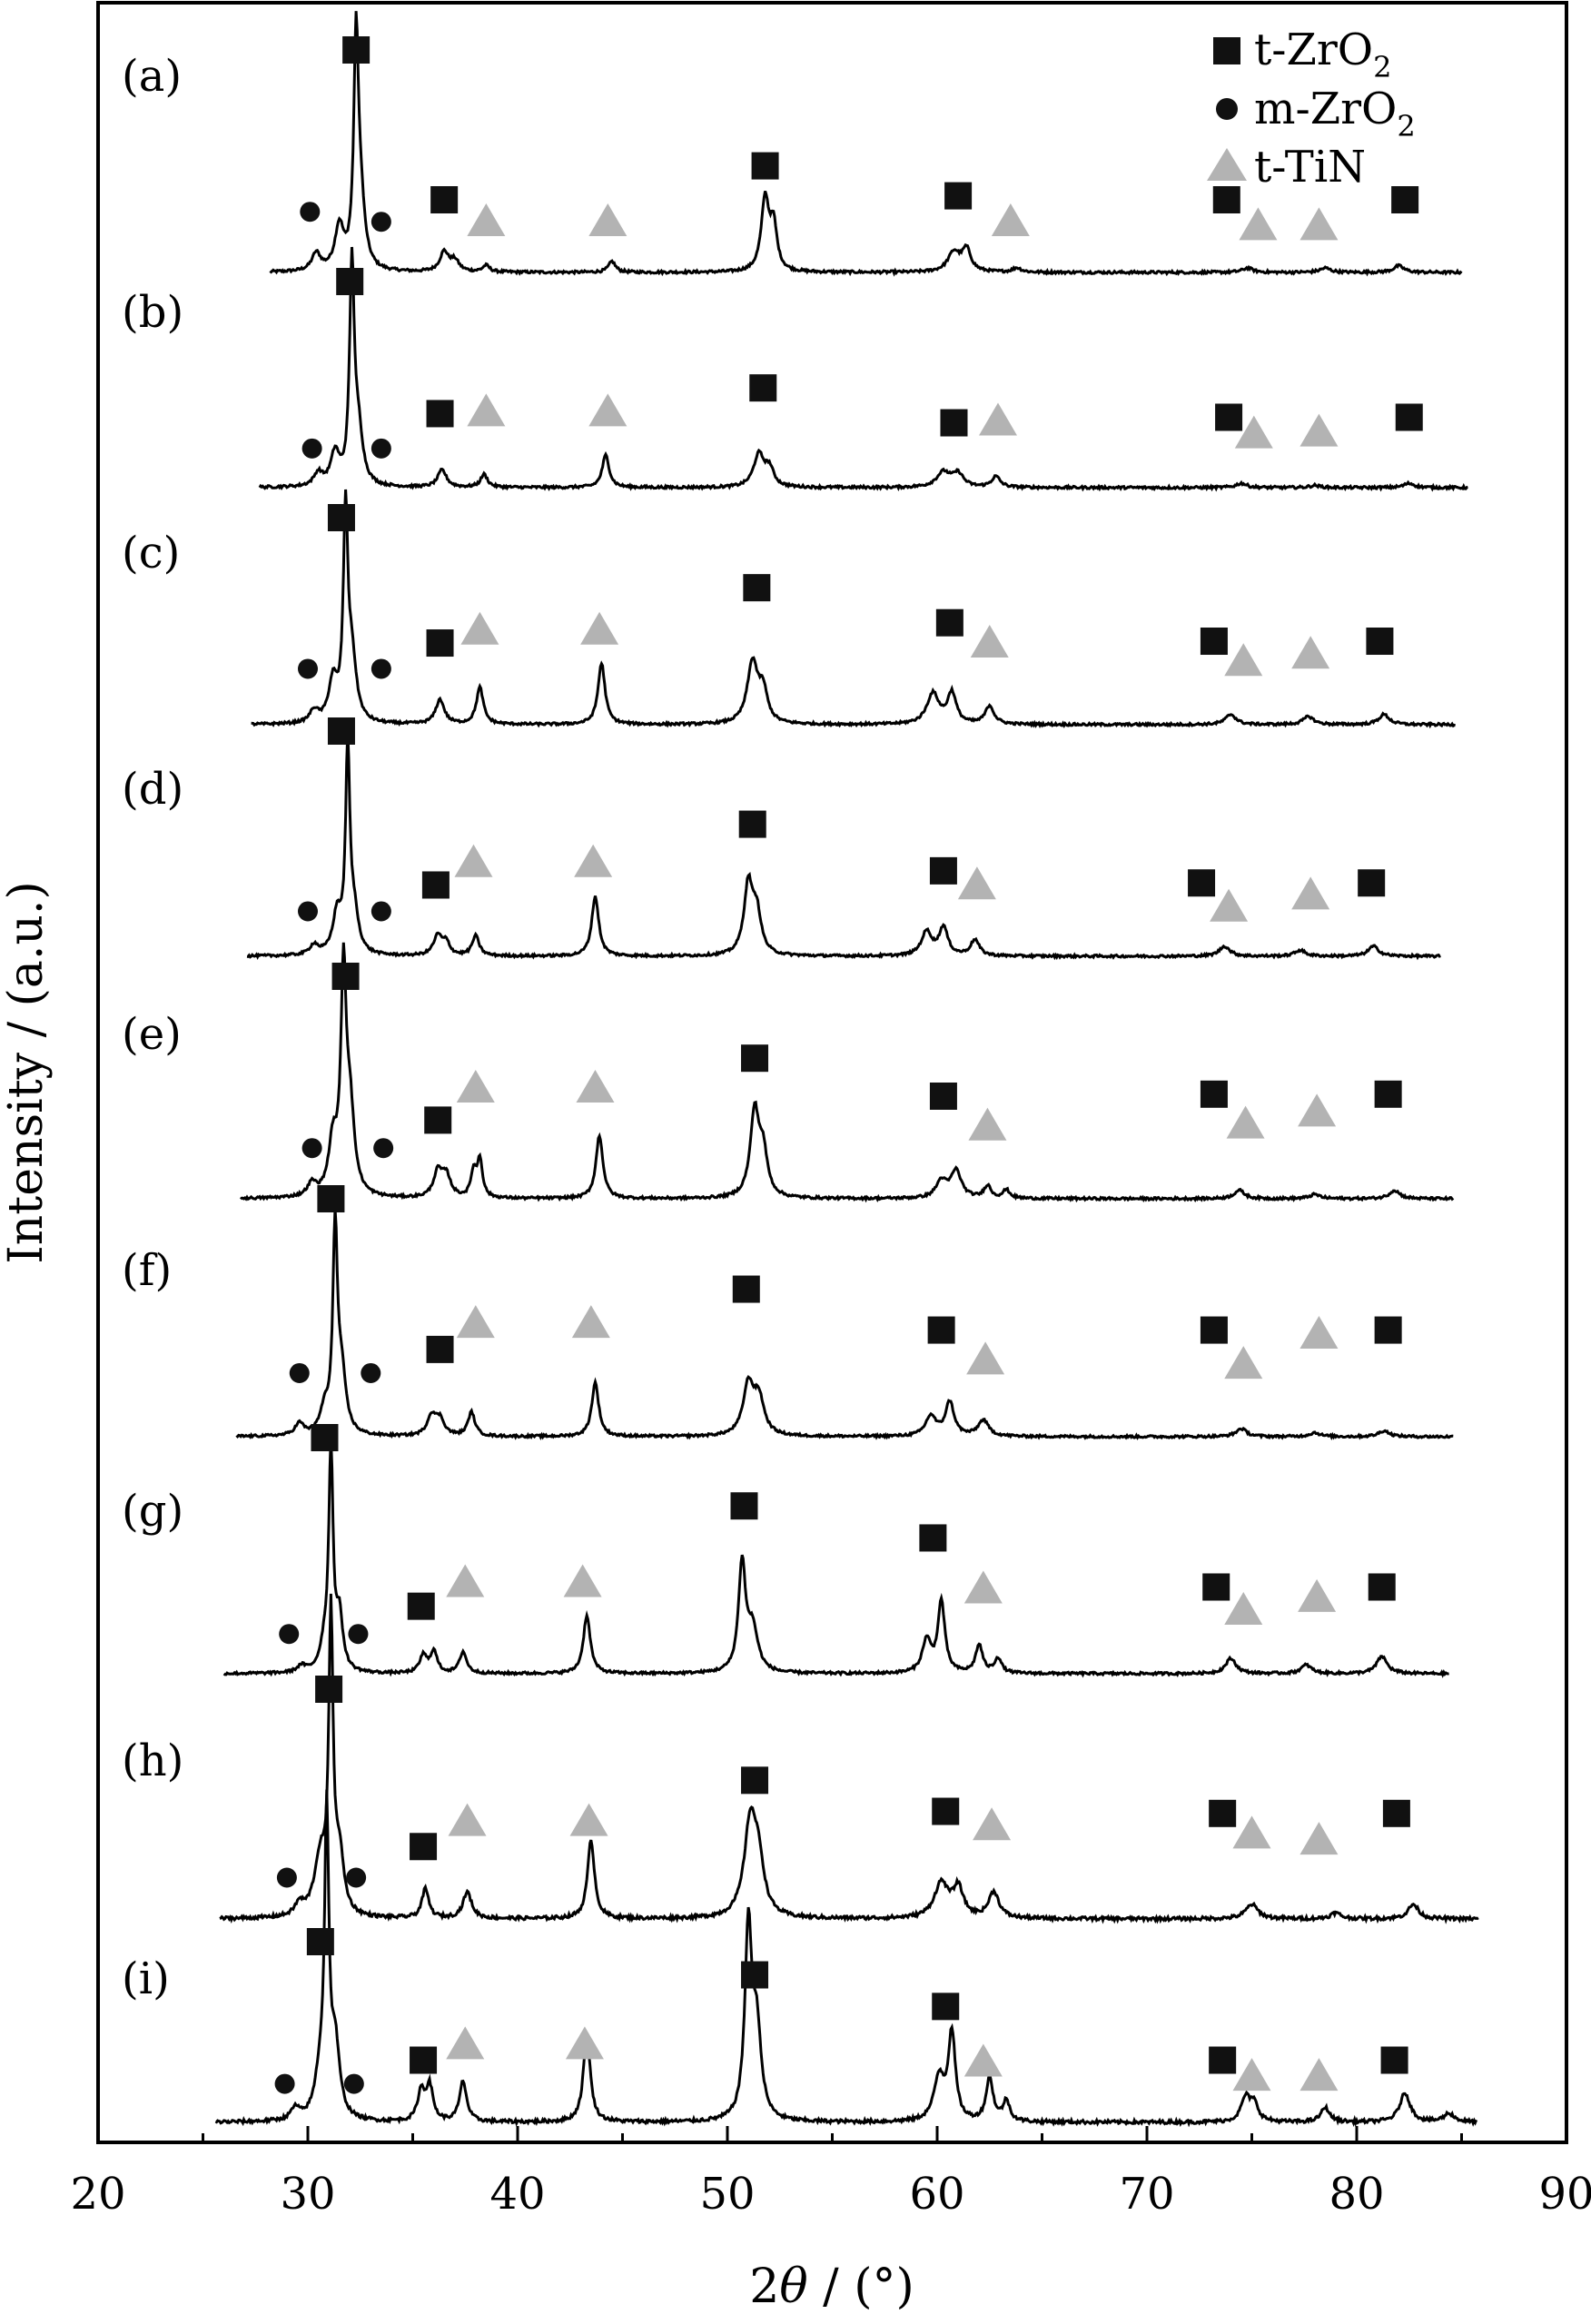 Image resolution: width=1591 pixels, height=2324 pixels. What do you see at coordinates (1226, 50) in the screenshot?
I see `legend-square-icon` at bounding box center [1226, 50].